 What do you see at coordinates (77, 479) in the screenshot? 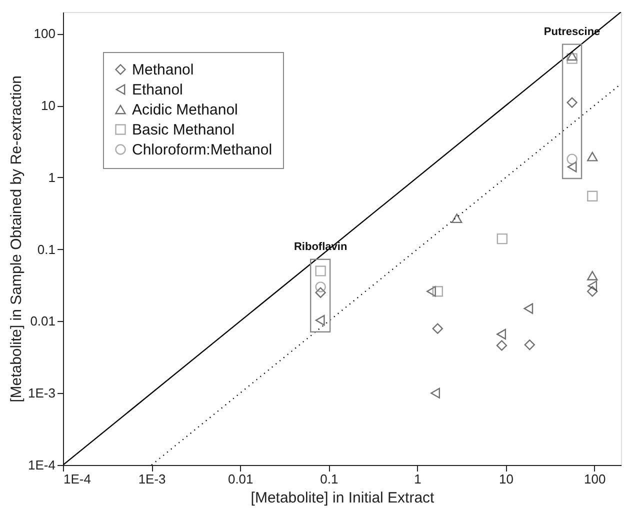
I see `x-tick-label: 1E-4` at bounding box center [77, 479].